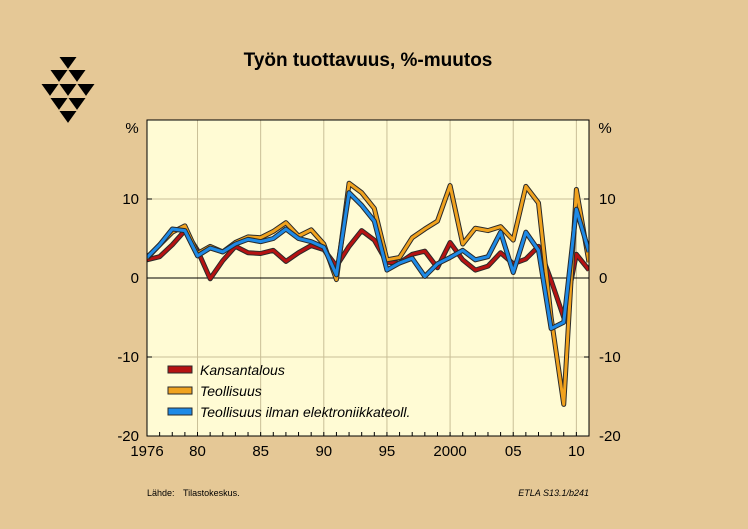 Image resolution: width=748 pixels, height=529 pixels. What do you see at coordinates (128, 436) in the screenshot?
I see `y-tick-label-left: -20` at bounding box center [128, 436].